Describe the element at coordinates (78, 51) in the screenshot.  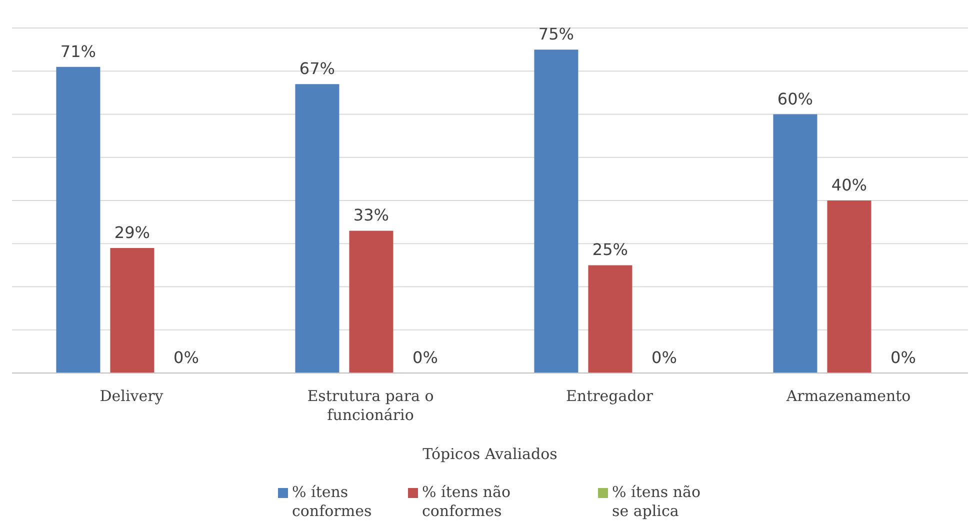
I see `data-label: 71%` at that location.